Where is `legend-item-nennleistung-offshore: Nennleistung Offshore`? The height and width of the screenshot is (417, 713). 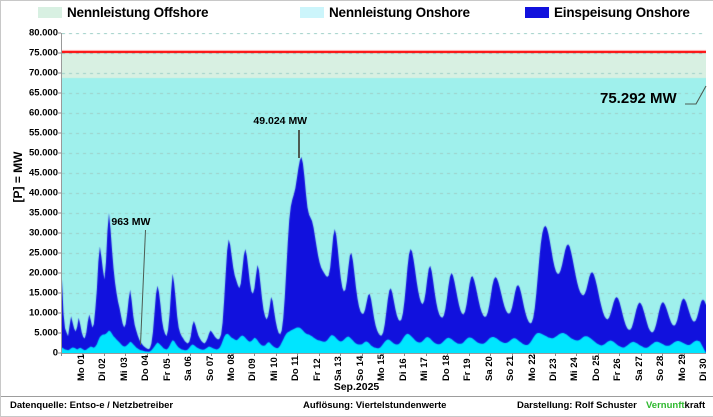
legend-item-nennleistung-offshore: Nennleistung Offshore is located at coordinates (123, 12).